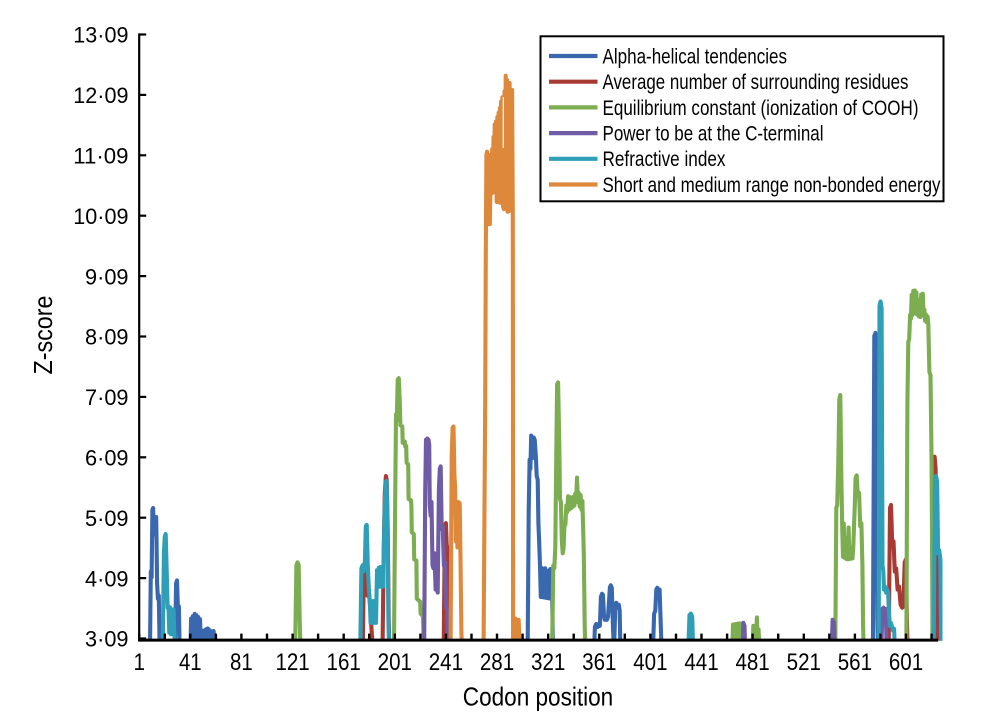 Image resolution: width=1000 pixels, height=725 pixels. I want to click on svg-text: Z-score, so click(43, 335).